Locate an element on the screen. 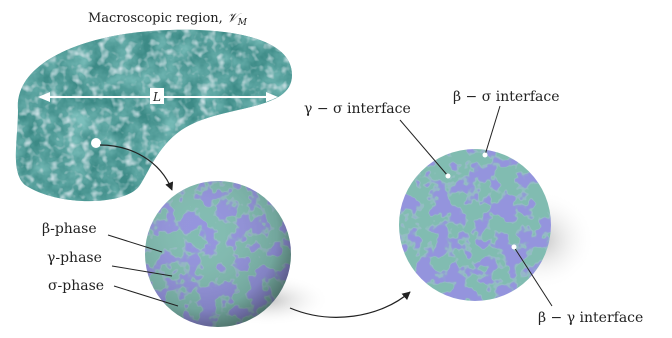 This screenshot has height=338, width=672. beta-sigma-point is located at coordinates (485, 155).